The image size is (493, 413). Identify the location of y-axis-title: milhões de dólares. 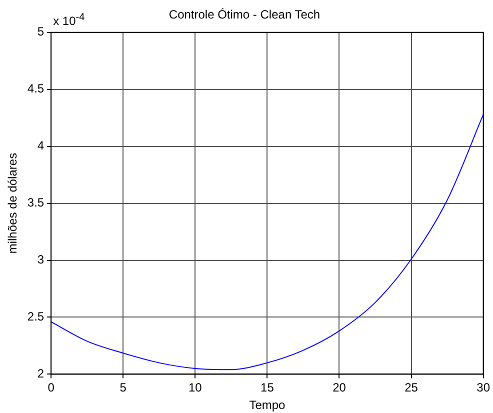
(13, 203).